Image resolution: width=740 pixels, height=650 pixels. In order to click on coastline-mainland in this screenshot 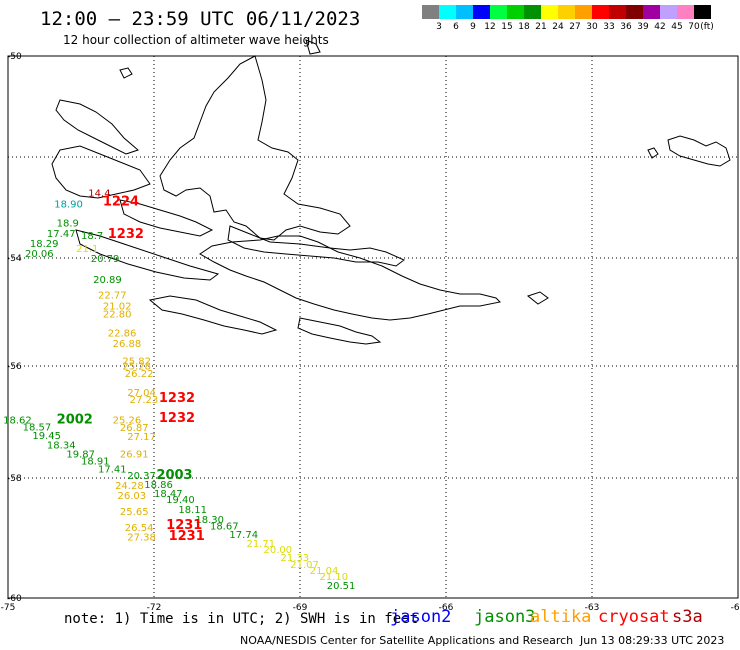, I will do `click(255, 148)`.